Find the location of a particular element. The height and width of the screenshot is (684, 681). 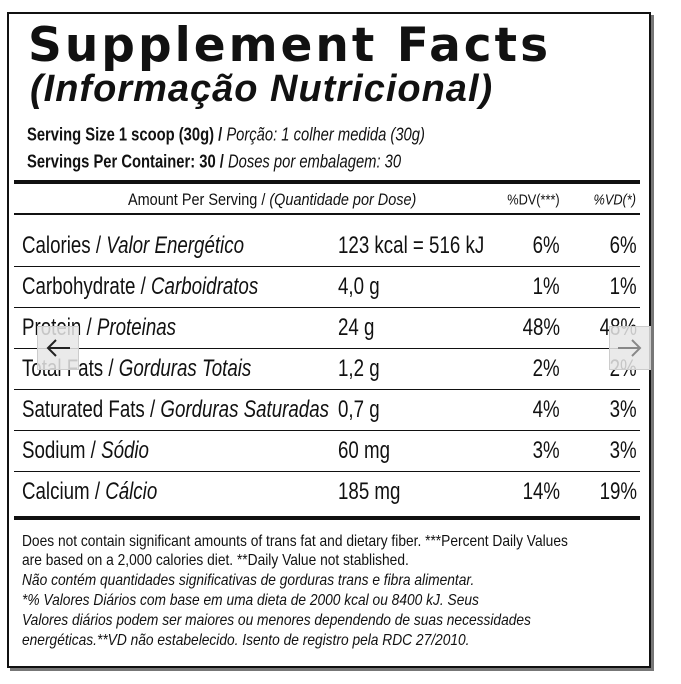

text-pt: Carboidratos is located at coordinates (205, 286).